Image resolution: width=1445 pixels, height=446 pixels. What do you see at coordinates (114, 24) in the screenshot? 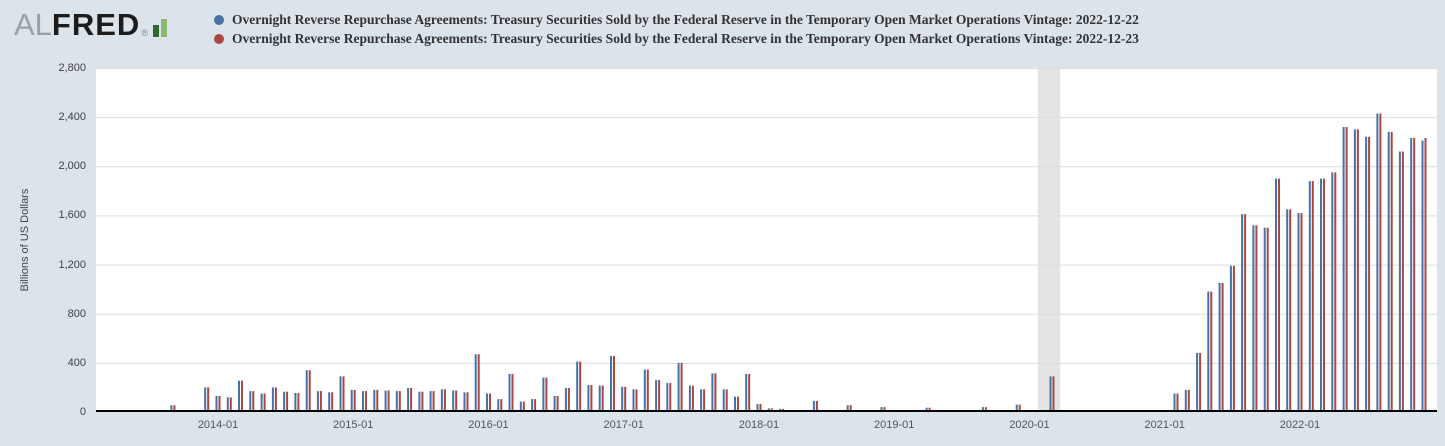
I see `alfred-logo: AL FRED ®` at bounding box center [114, 24].